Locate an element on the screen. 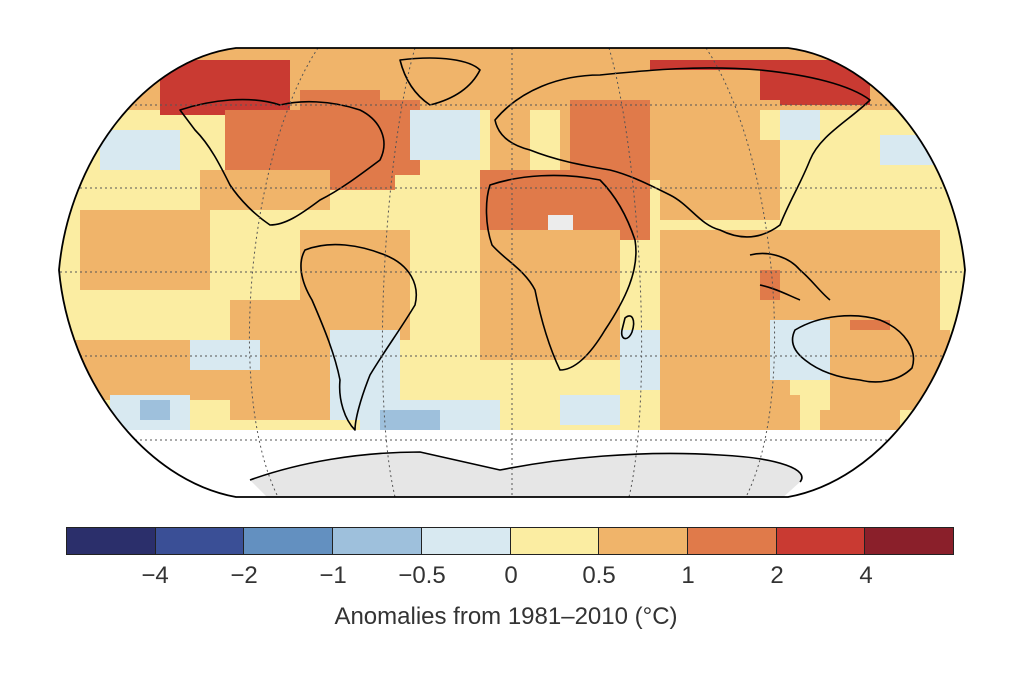 Image resolution: width=1024 pixels, height=683 pixels. colorbar-tick-label: 2 is located at coordinates (777, 575).